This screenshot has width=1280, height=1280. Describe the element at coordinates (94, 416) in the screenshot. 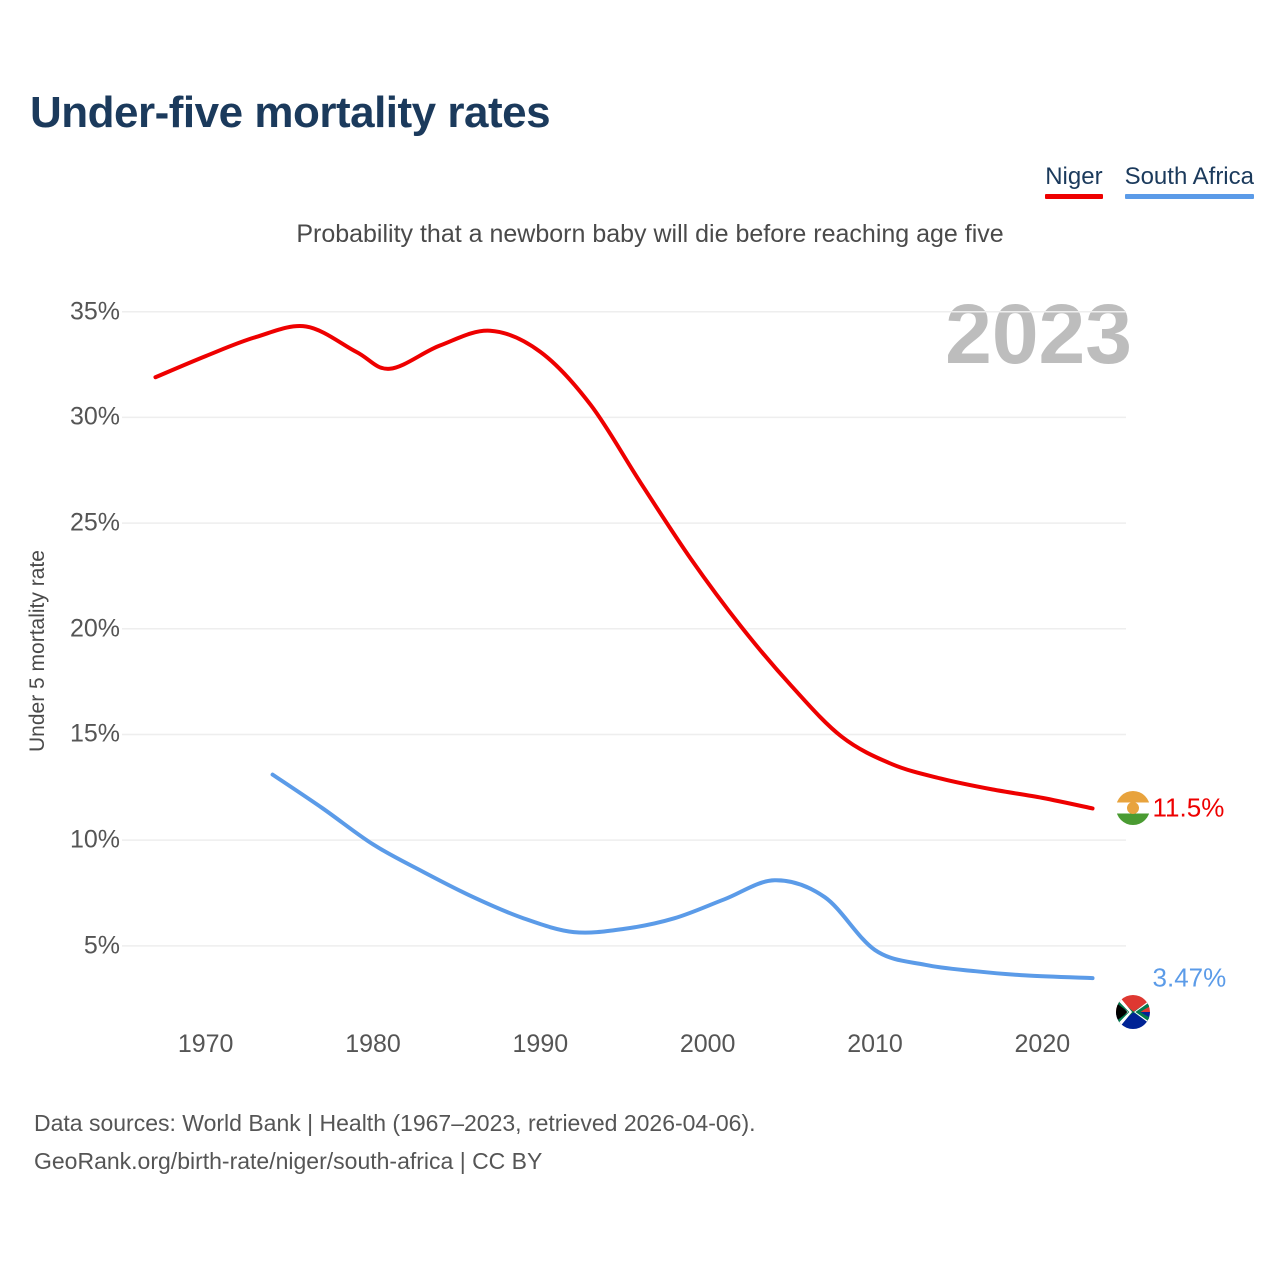

I see `y-tick-label: 30%` at that location.